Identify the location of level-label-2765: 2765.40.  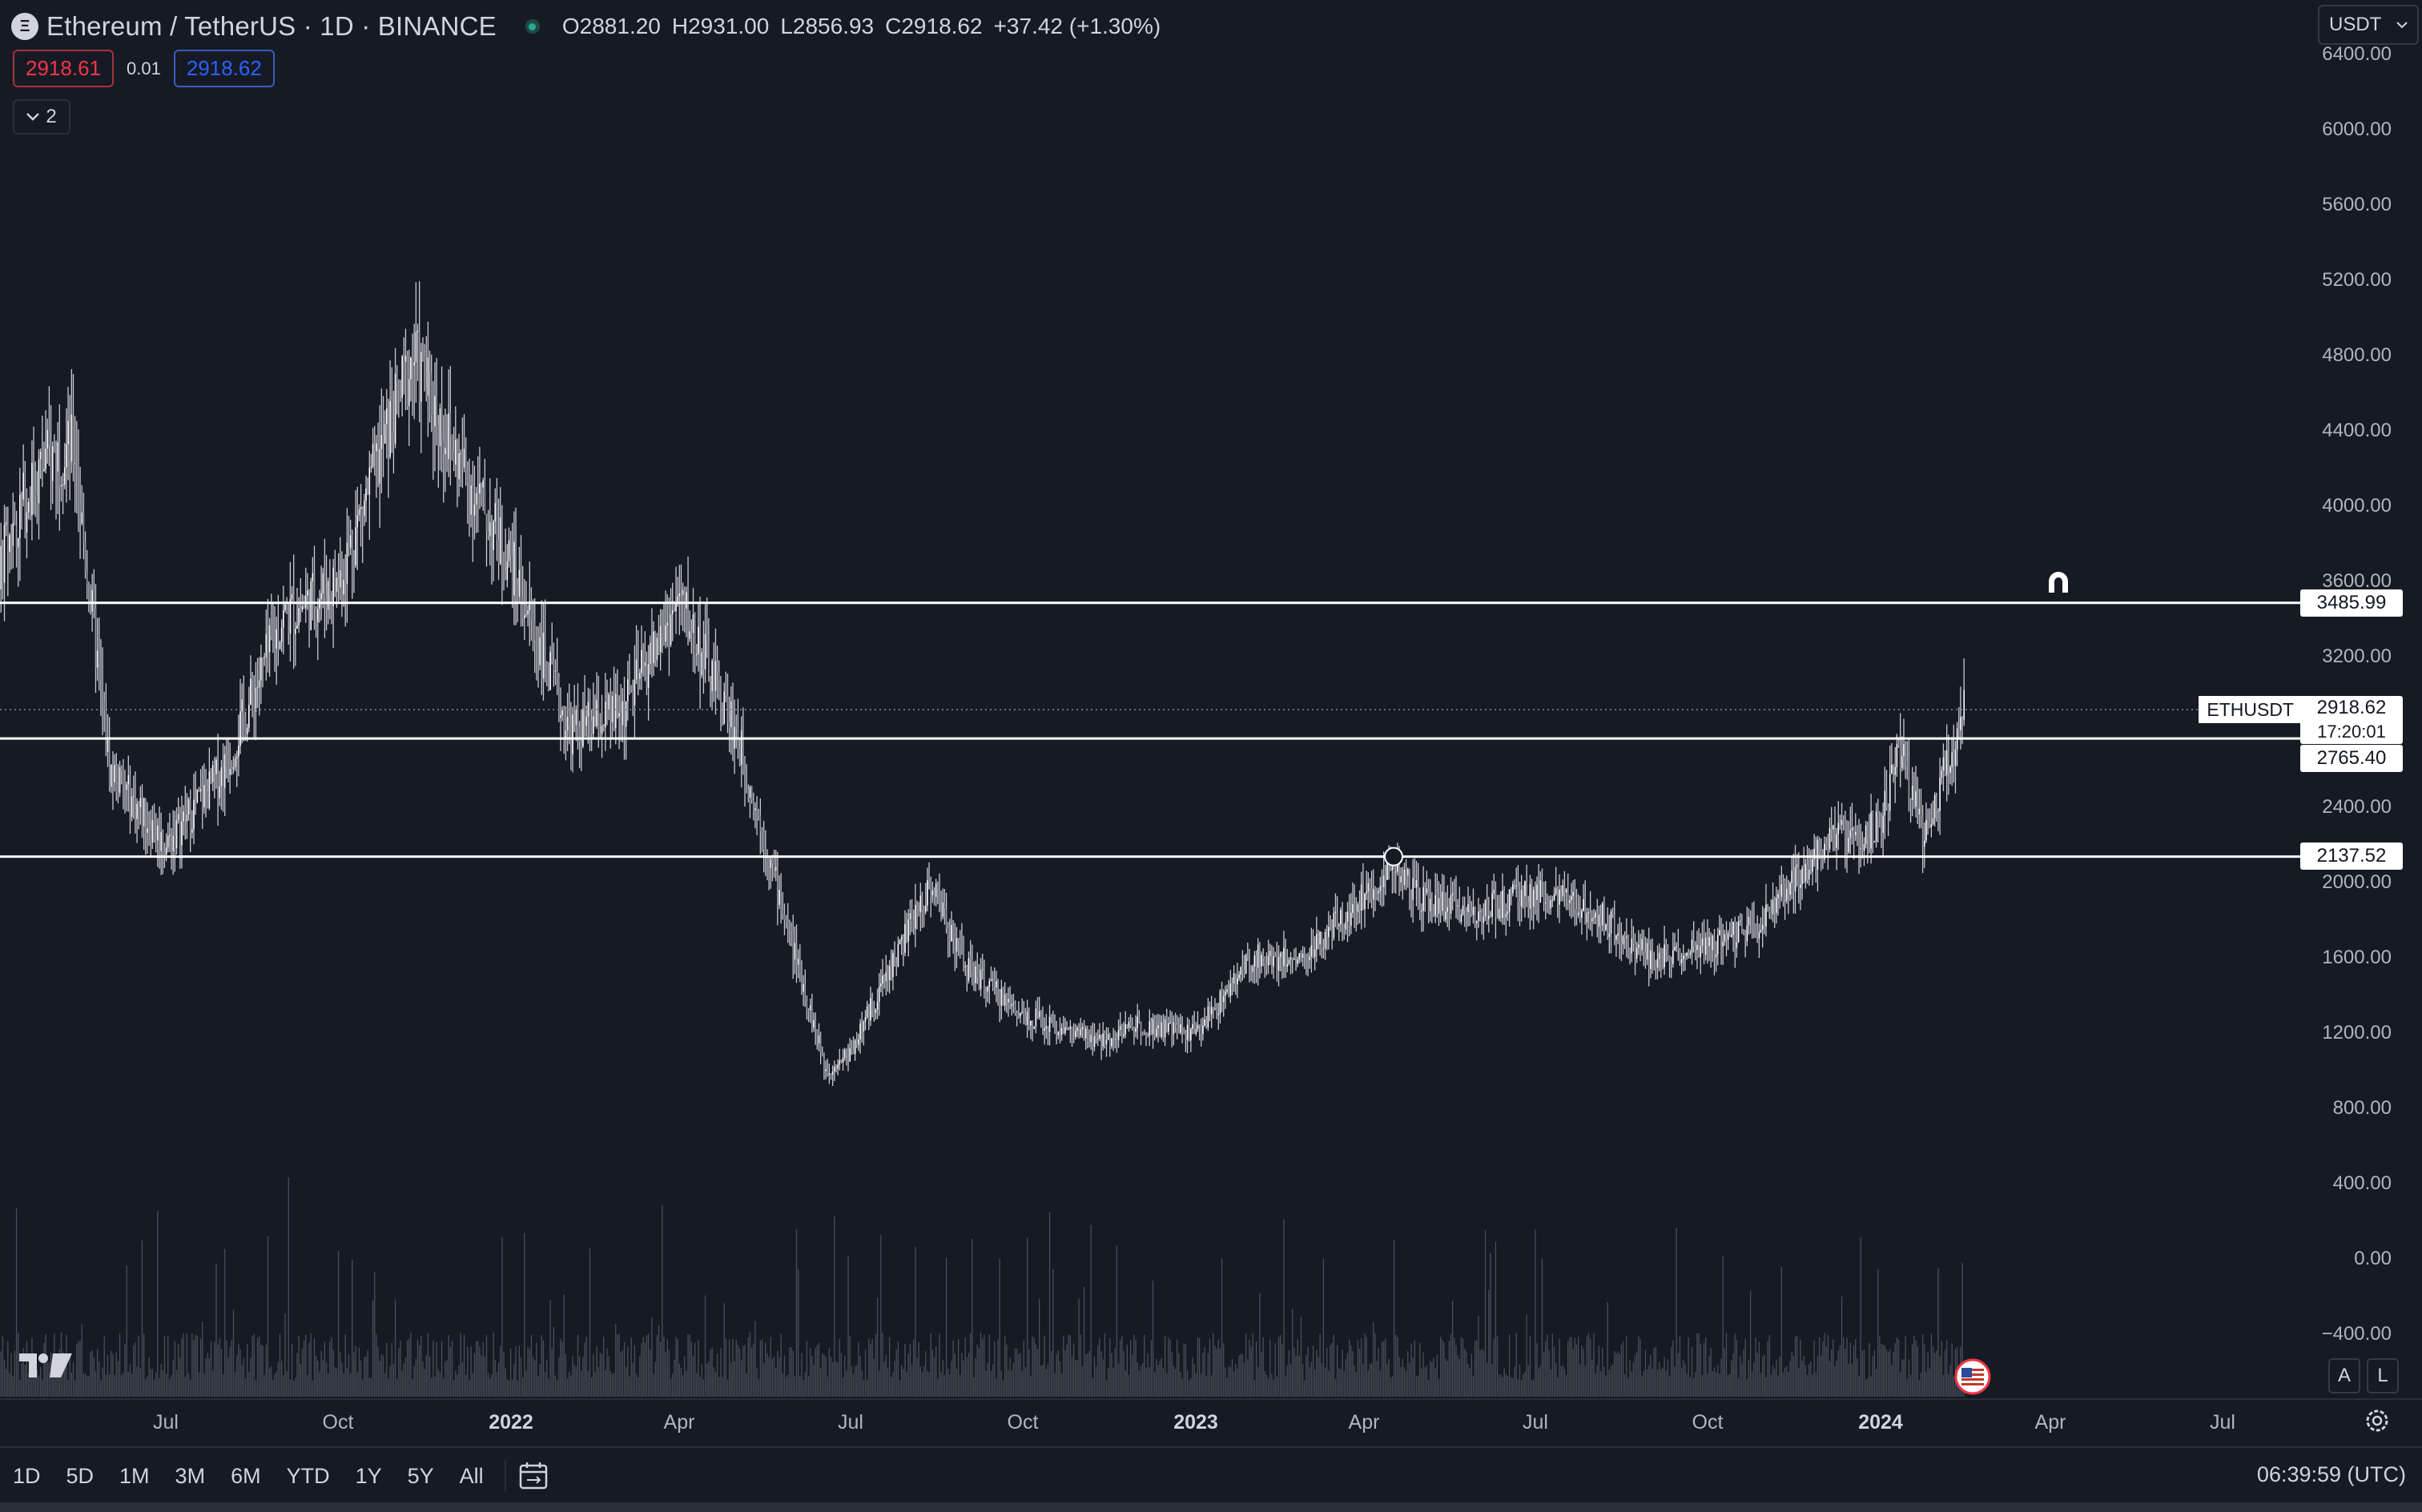
(2351, 758).